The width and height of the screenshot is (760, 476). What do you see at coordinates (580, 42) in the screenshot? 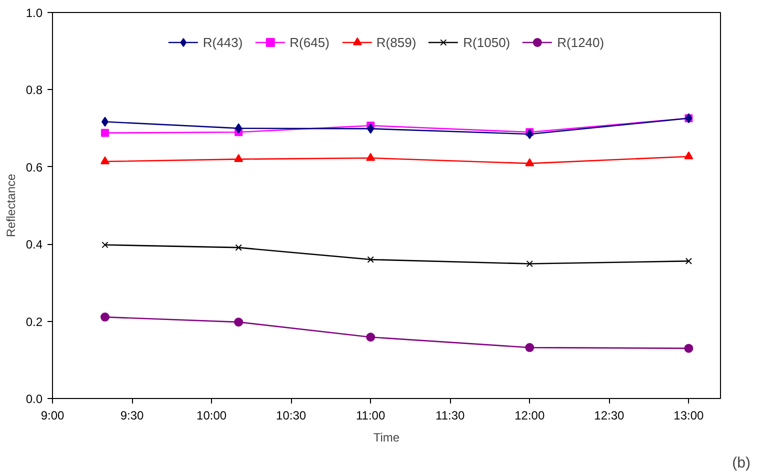
I see `legend-label: R(1240)` at bounding box center [580, 42].